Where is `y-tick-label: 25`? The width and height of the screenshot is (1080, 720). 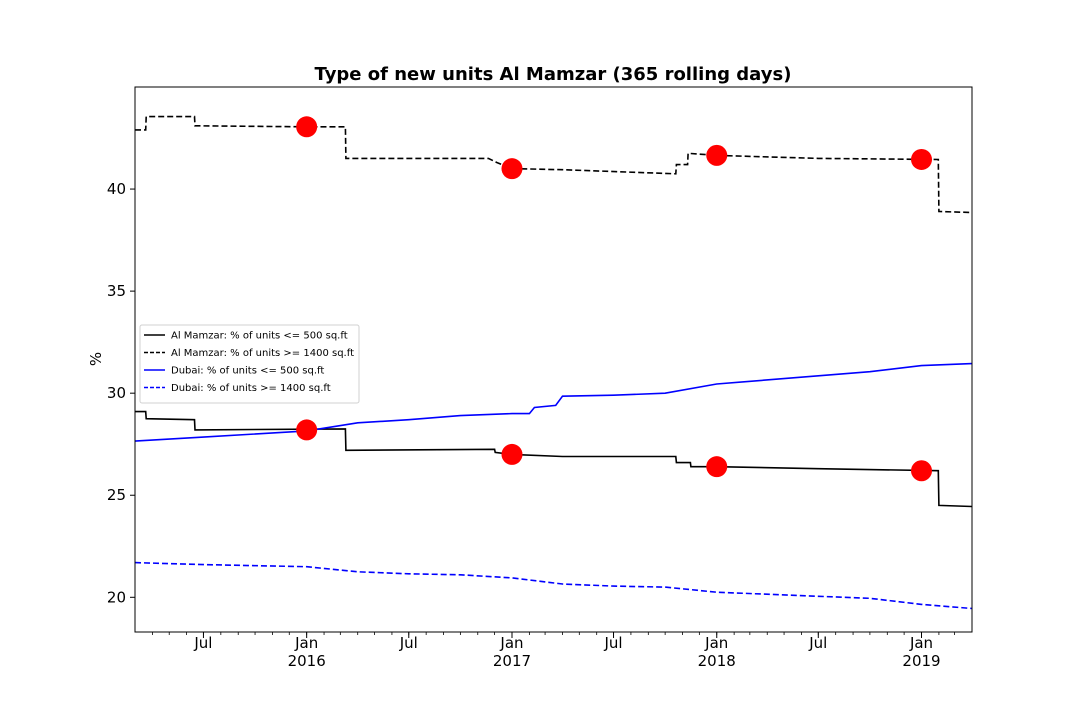 y-tick-label: 25 is located at coordinates (116, 495).